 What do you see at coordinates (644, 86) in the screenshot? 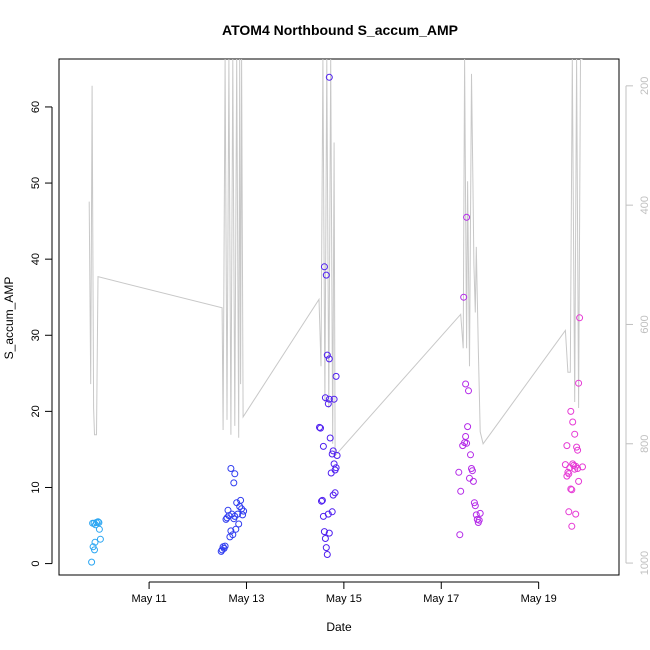
I see `right-tick-label: 200` at bounding box center [644, 86].